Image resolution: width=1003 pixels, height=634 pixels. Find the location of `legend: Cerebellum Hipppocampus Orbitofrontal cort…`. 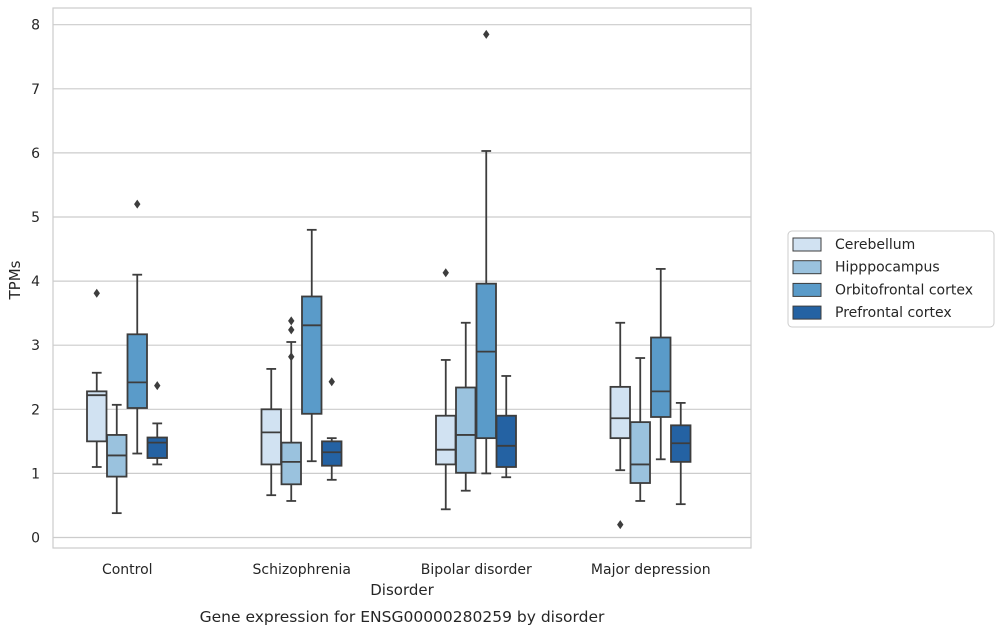

legend: Cerebellum Hipppocampus Orbitofrontal cort… is located at coordinates (891, 279).